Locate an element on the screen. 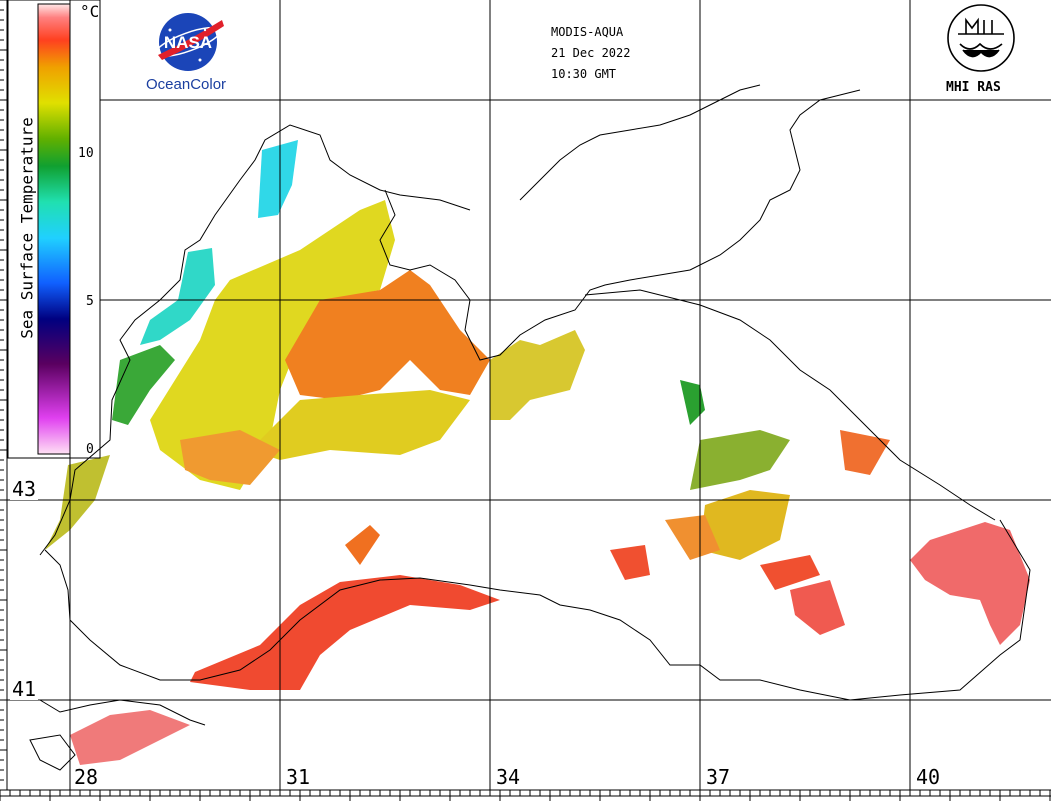 This screenshot has height=801, width=1051. acquisition-time: 10:30 GMT is located at coordinates (584, 74).